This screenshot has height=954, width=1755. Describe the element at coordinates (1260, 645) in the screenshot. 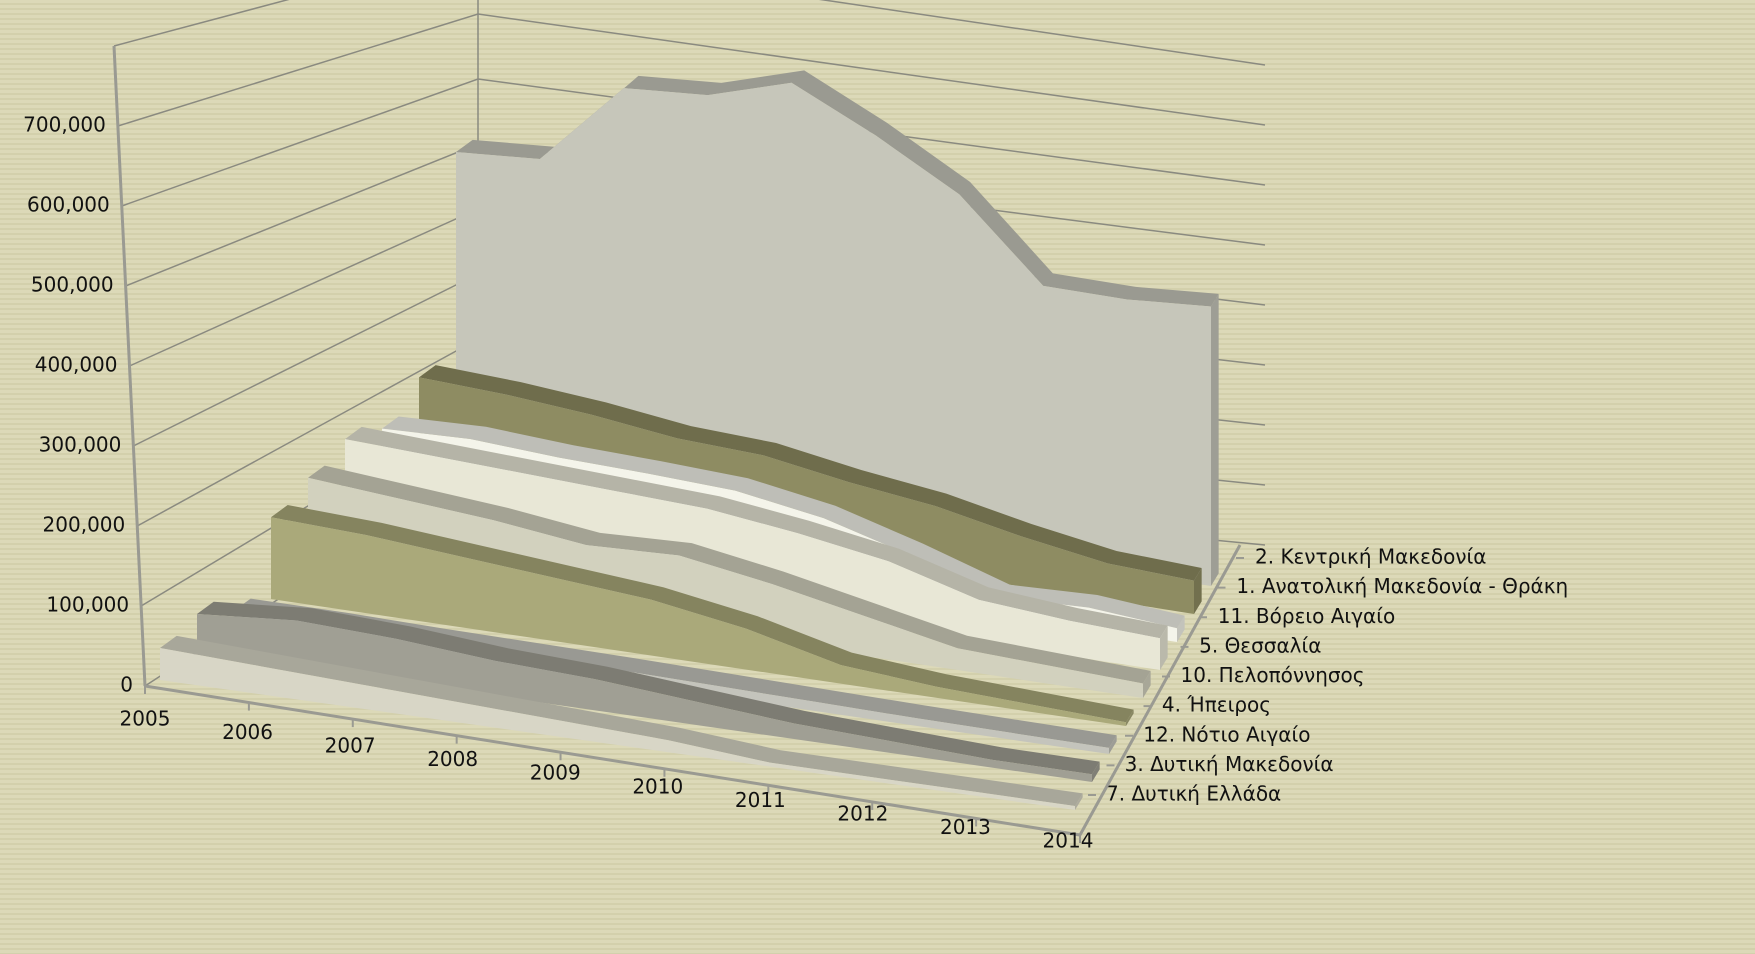

I see `series-label: 5. Θεσσαλία` at that location.